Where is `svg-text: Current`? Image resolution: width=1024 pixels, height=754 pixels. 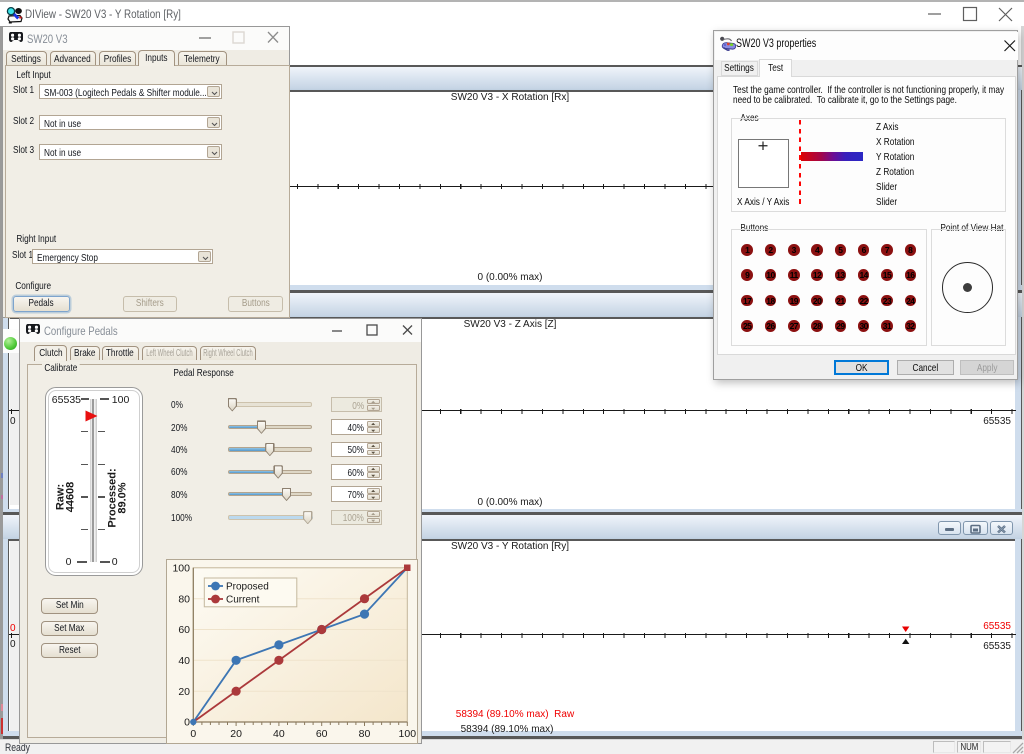 svg-text: Current is located at coordinates (243, 599).